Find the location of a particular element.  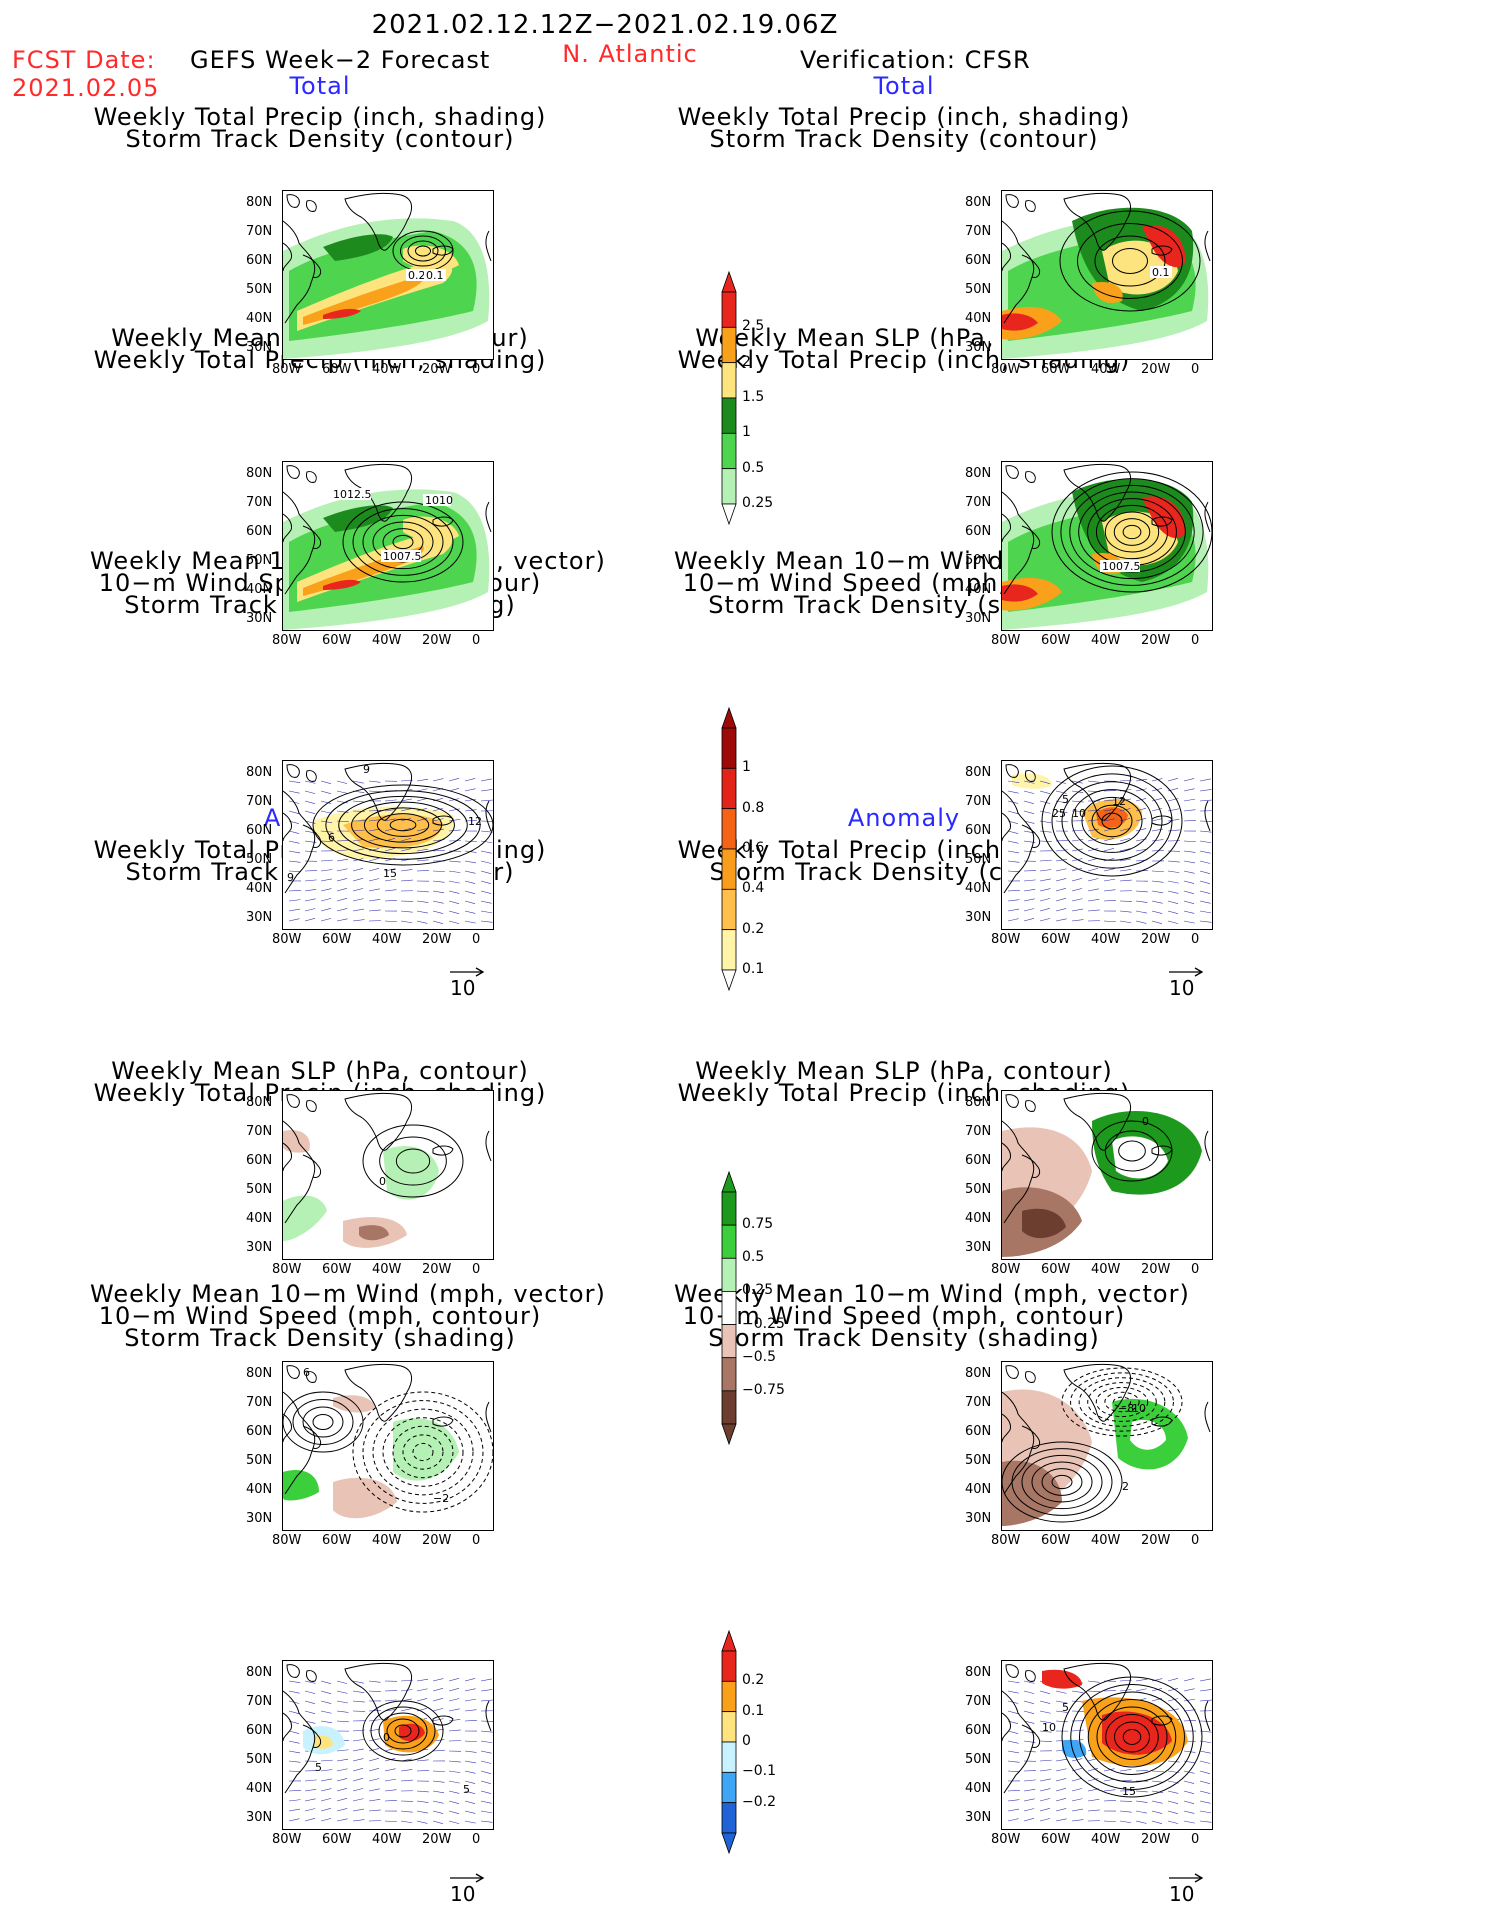

colorbar-tick-label: 0.25 is located at coordinates (758, 1290).